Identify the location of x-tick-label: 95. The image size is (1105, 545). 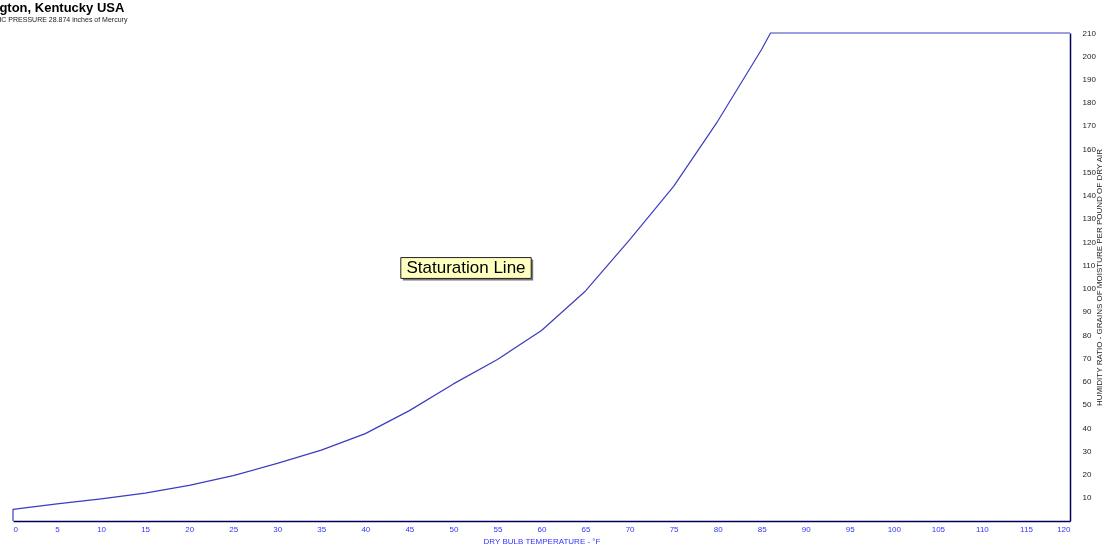
(850, 529).